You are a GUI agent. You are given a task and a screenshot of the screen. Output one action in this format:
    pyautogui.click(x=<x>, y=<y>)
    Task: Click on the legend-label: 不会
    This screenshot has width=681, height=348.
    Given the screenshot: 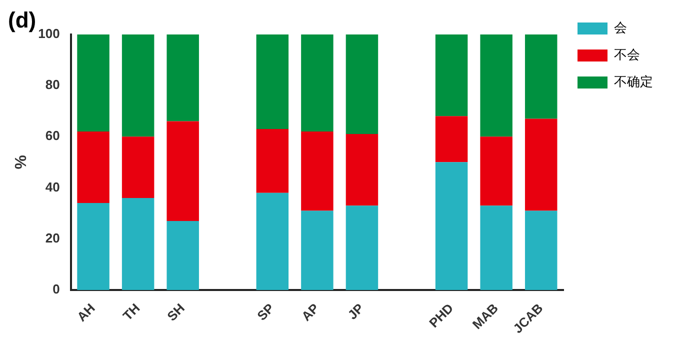 What is the action you would take?
    pyautogui.click(x=627, y=54)
    